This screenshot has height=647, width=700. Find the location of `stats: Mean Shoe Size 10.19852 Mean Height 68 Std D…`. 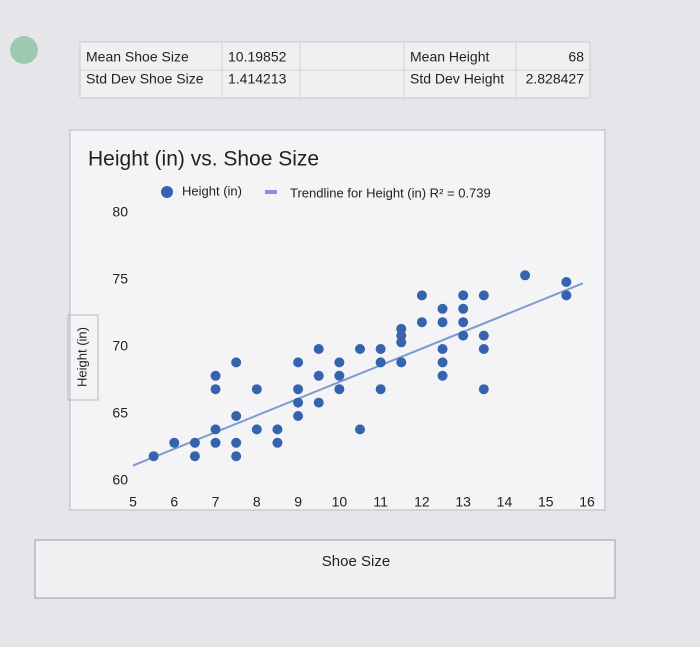

stats: Mean Shoe Size 10.19852 Mean Height 68 Std D… is located at coordinates (335, 68).